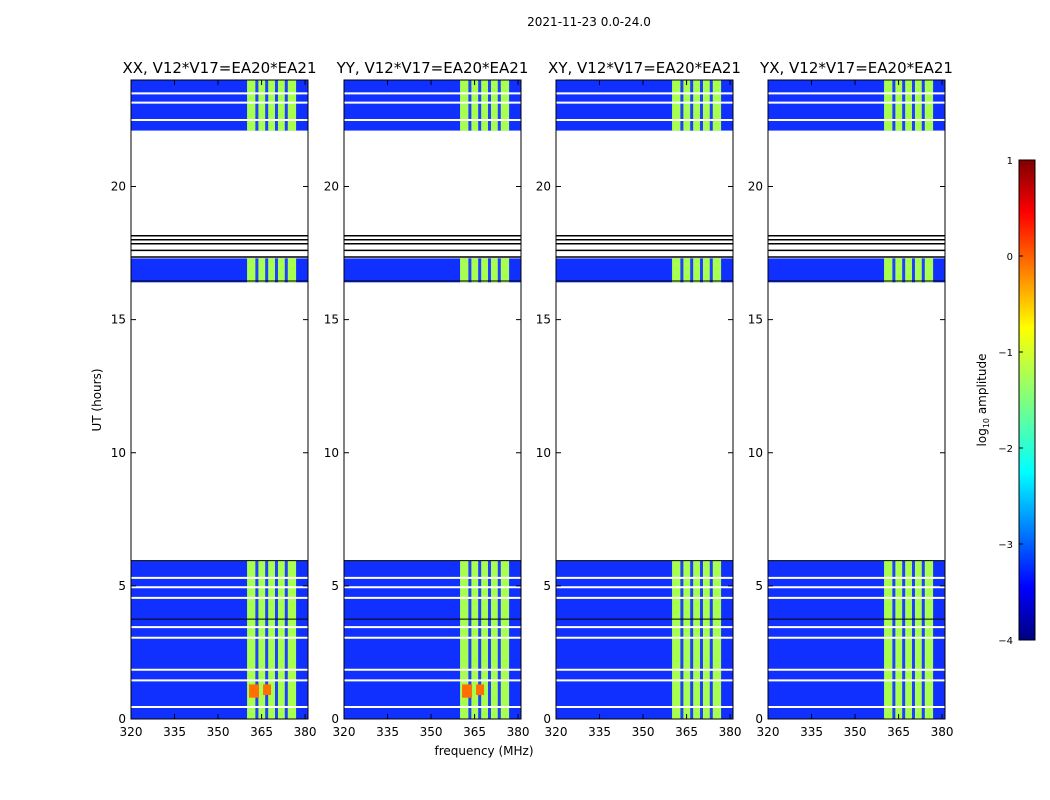  What do you see at coordinates (983, 400) in the screenshot?
I see `colorbar-label: log10 amplitude` at bounding box center [983, 400].